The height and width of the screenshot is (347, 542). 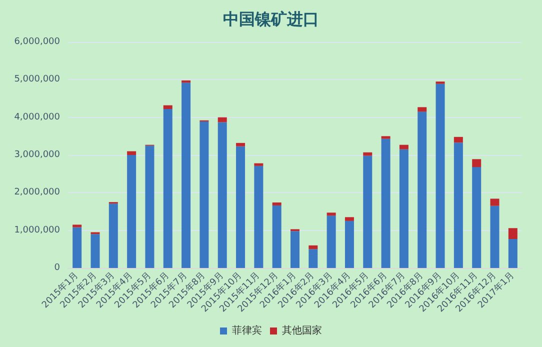 What do you see at coordinates (302, 330) in the screenshot?
I see `legend-label: 其他国家` at bounding box center [302, 330].